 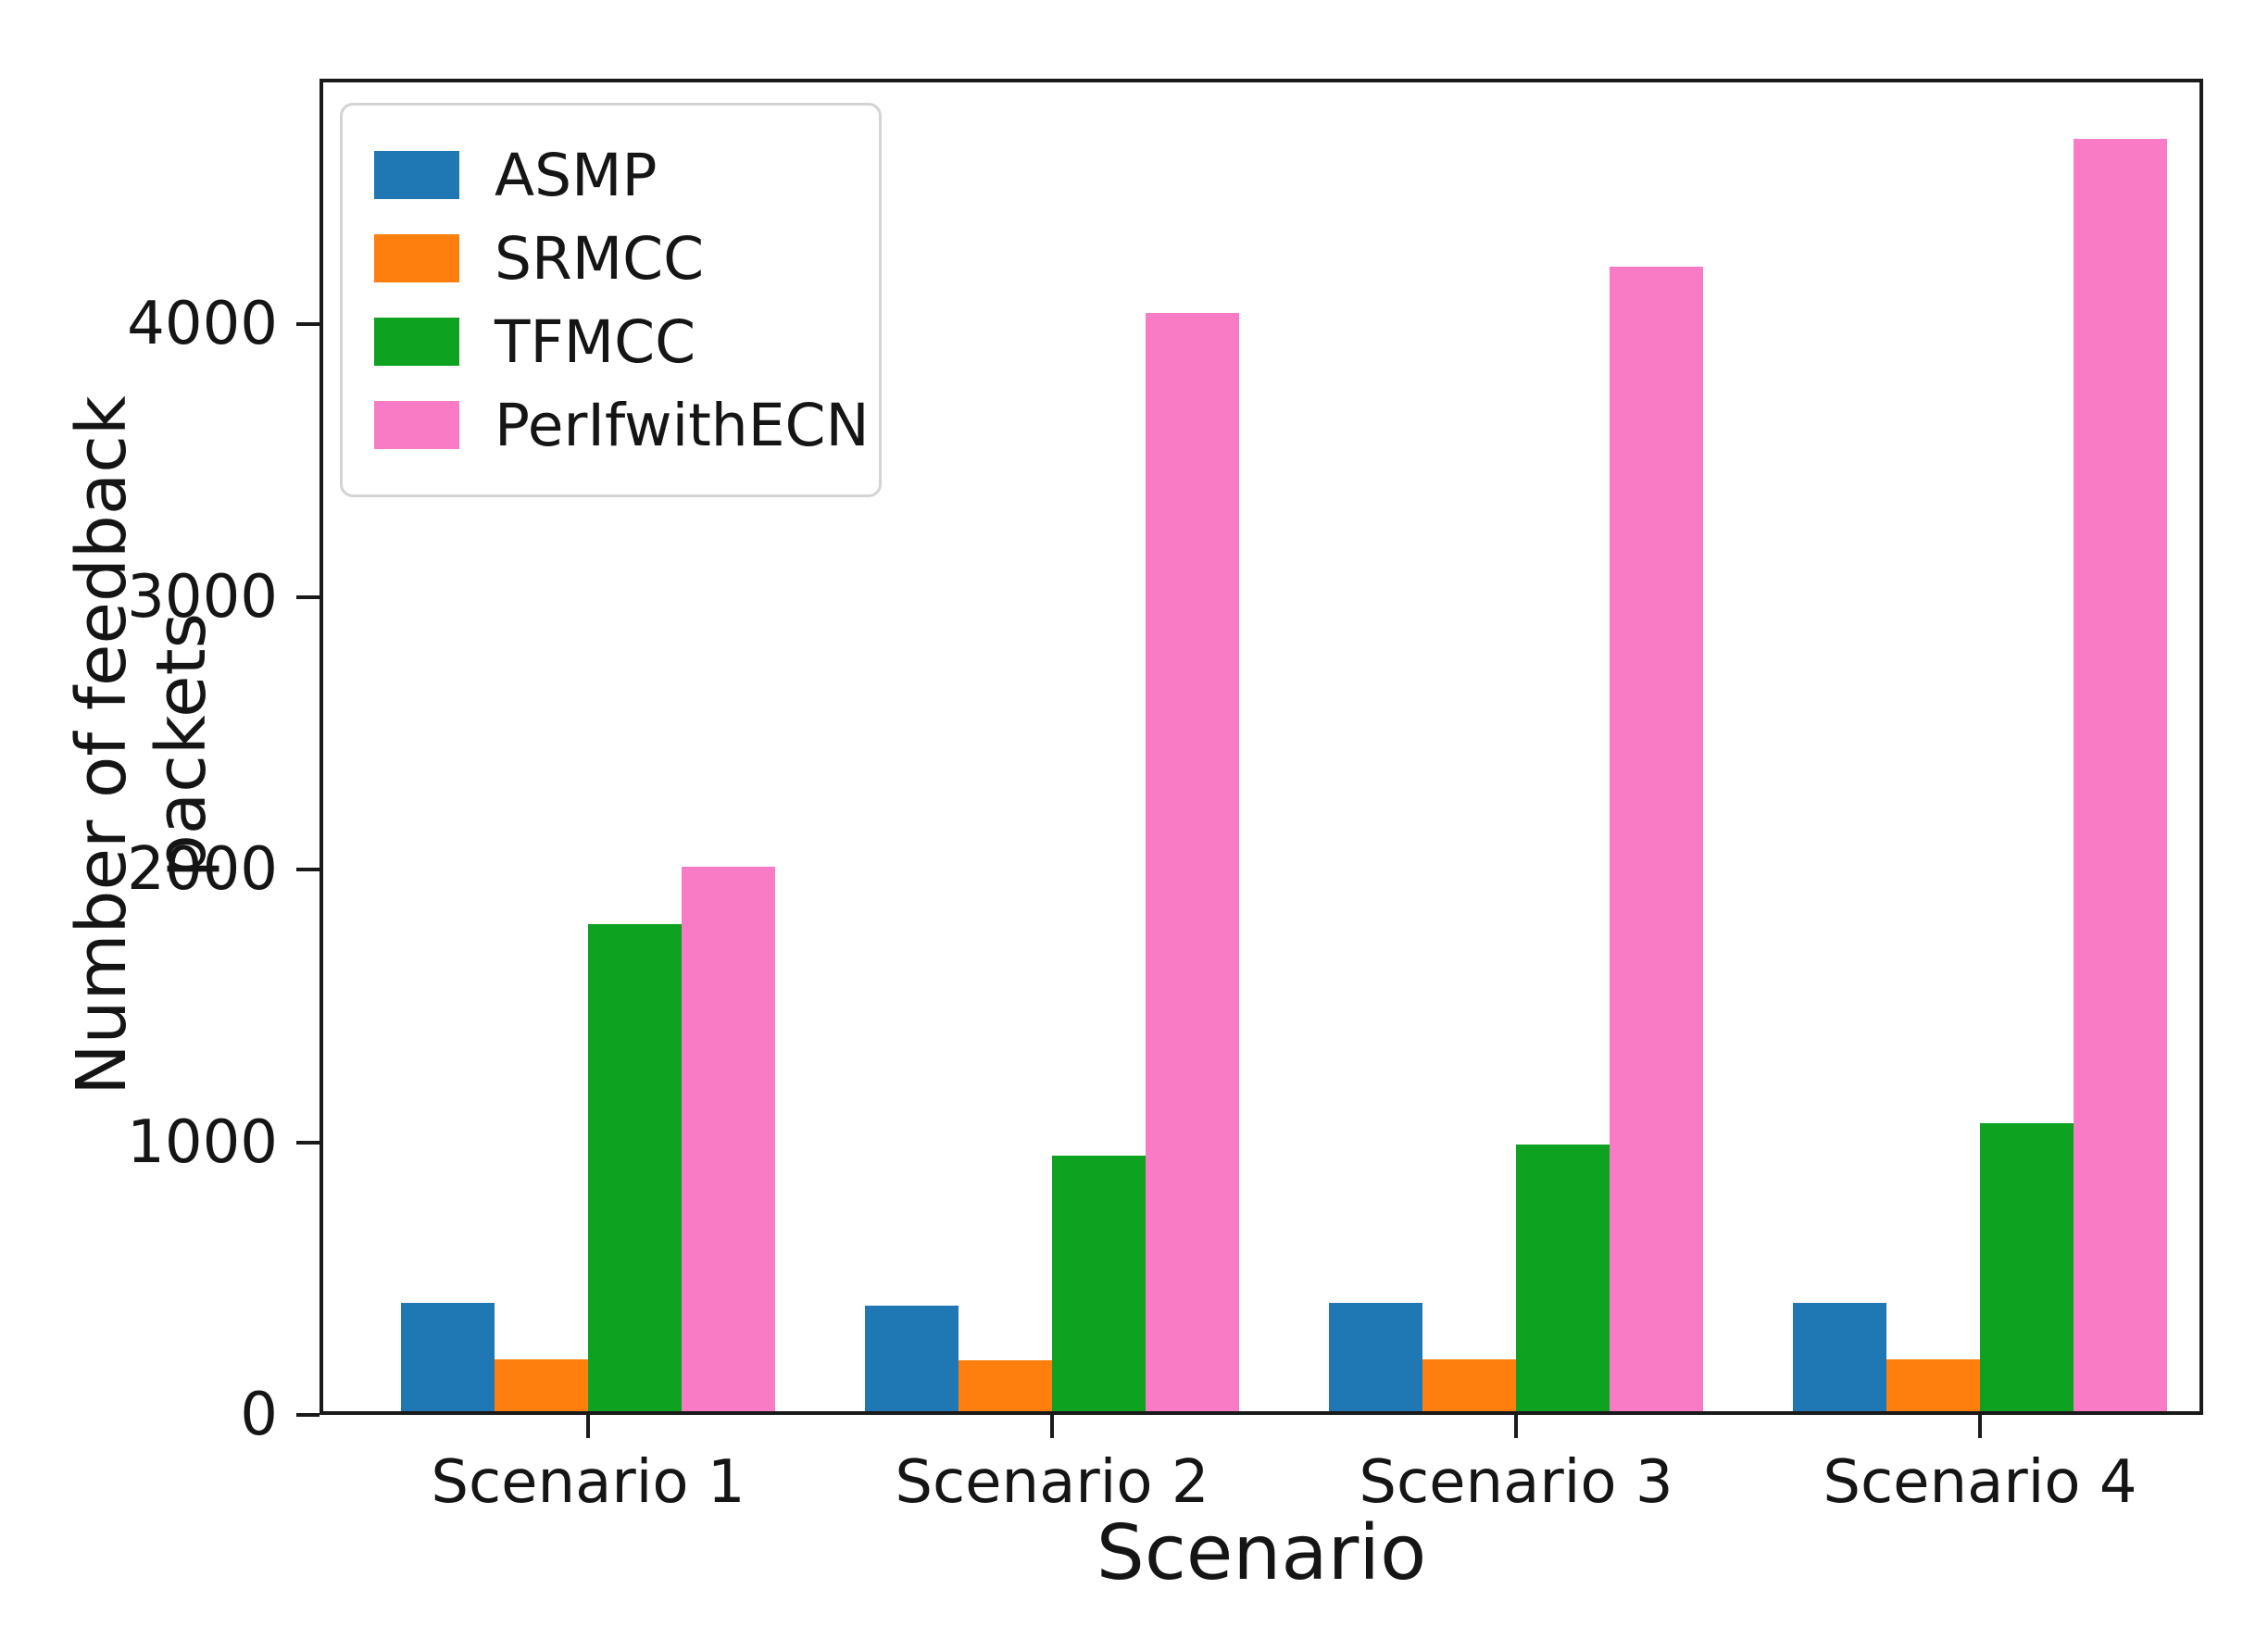 I want to click on left-spine, so click(x=321, y=747).